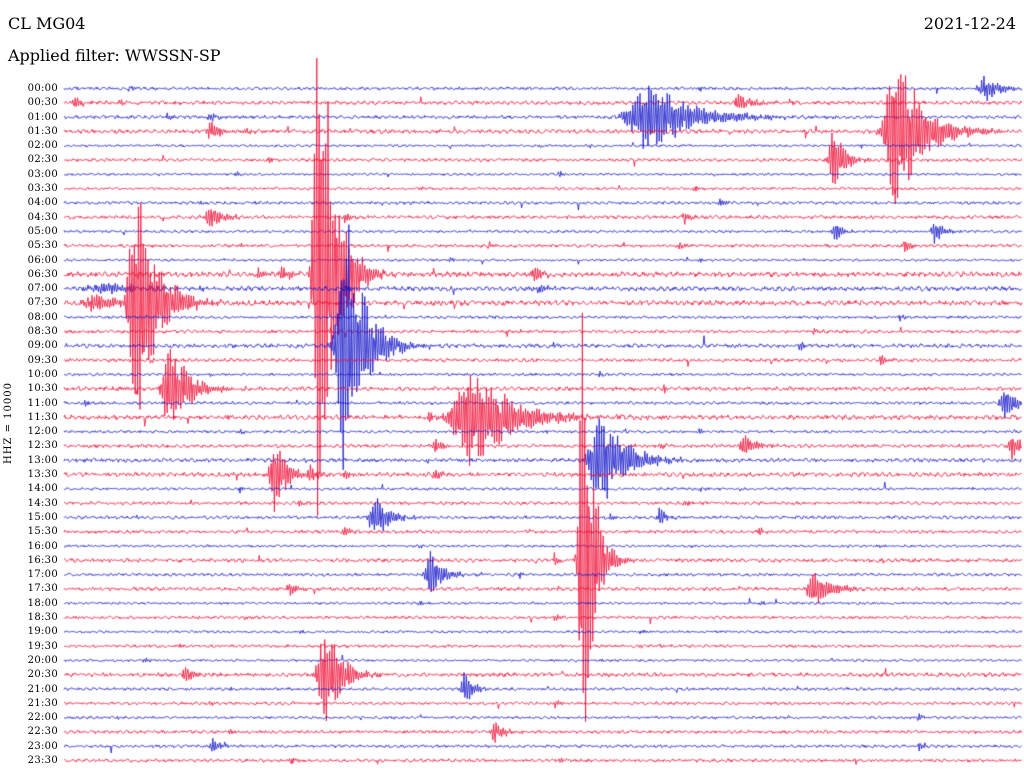  Describe the element at coordinates (42, 246) in the screenshot. I see `time-label: 05:30` at that location.